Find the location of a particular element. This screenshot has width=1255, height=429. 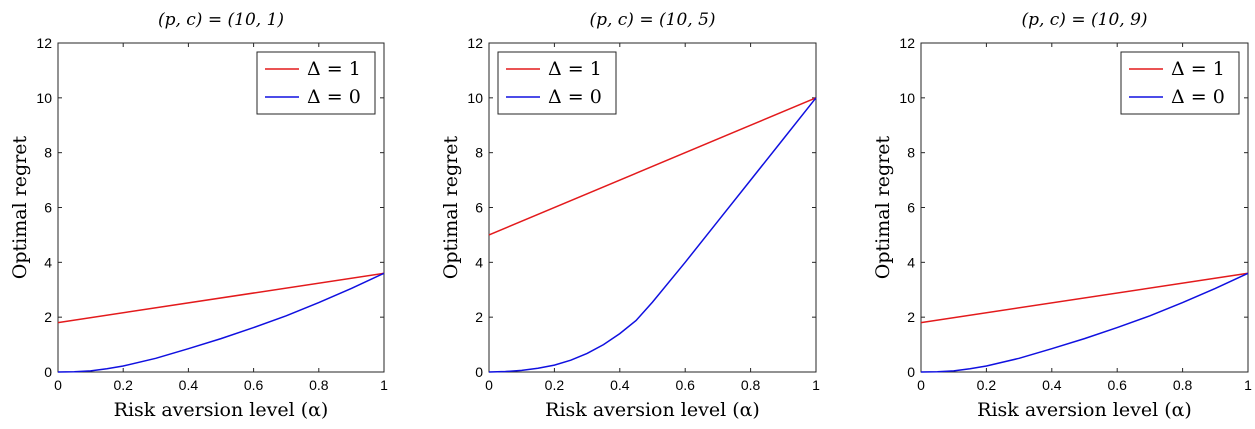

chart-title: (p, c) = (10, 1) is located at coordinates (221, 20).